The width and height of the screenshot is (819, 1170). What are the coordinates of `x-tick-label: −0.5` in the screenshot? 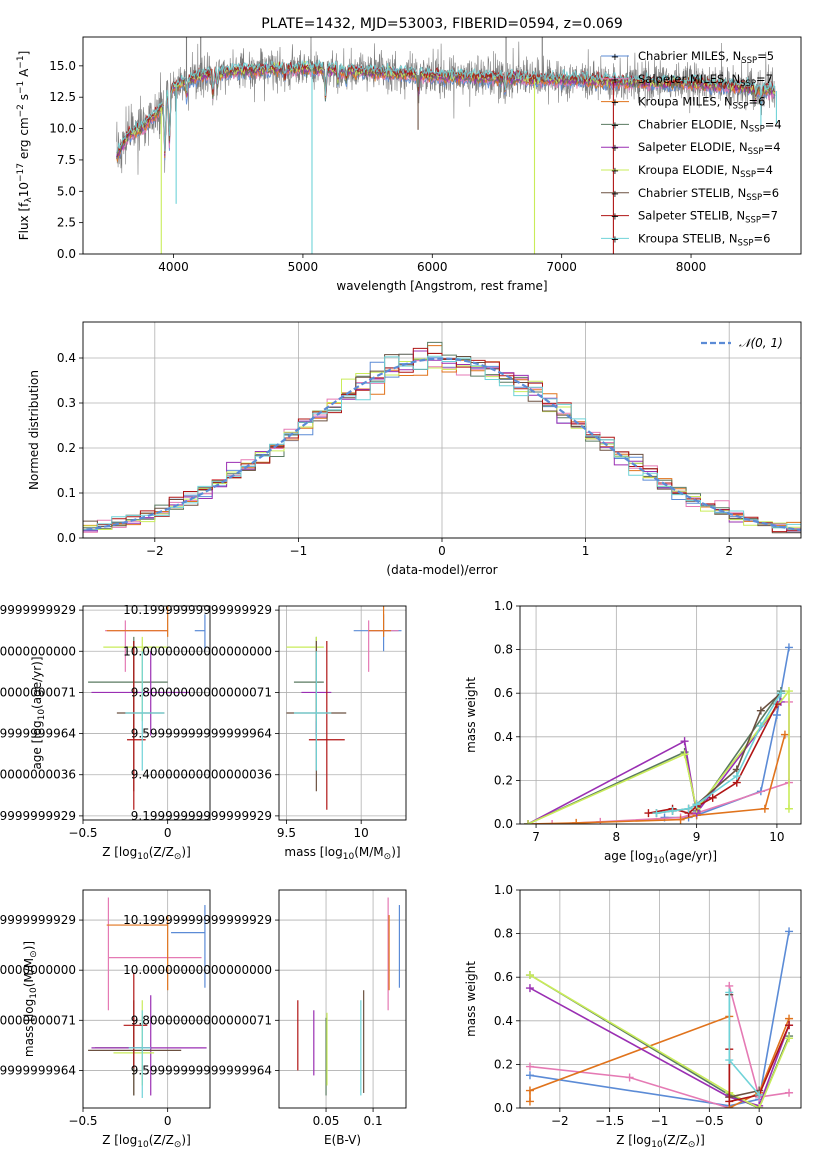 It's located at (709, 1121).